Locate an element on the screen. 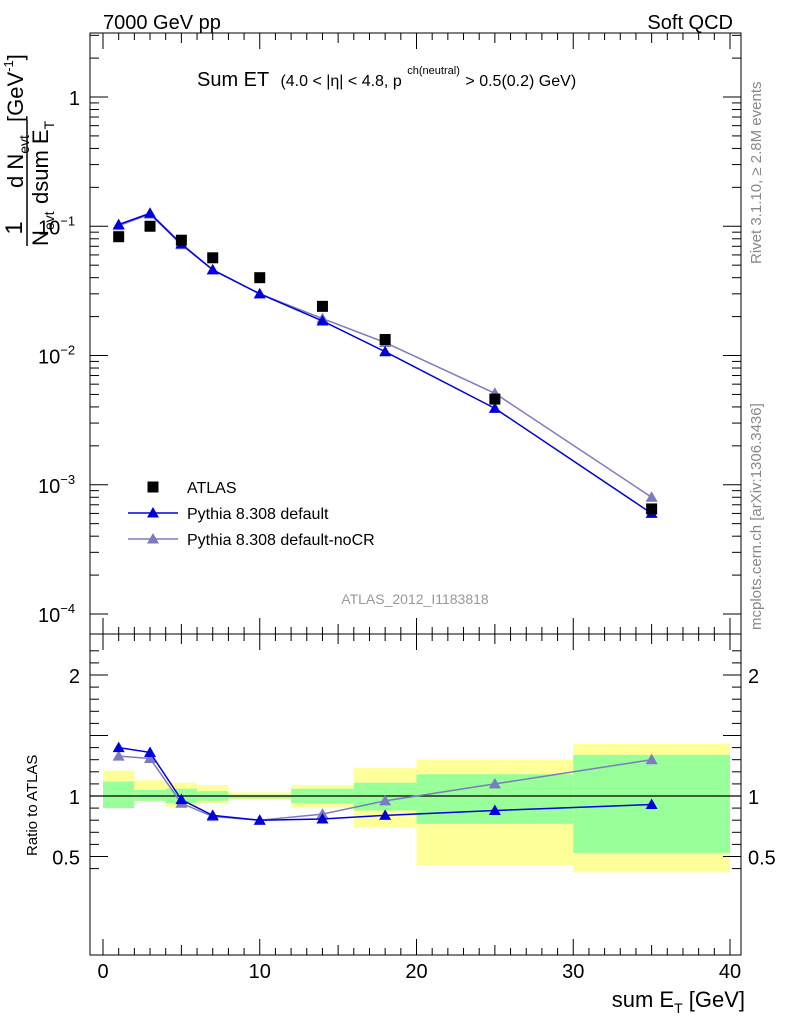 The width and height of the screenshot is (786, 1024). y-tick-label-main: 1 is located at coordinates (74, 99).